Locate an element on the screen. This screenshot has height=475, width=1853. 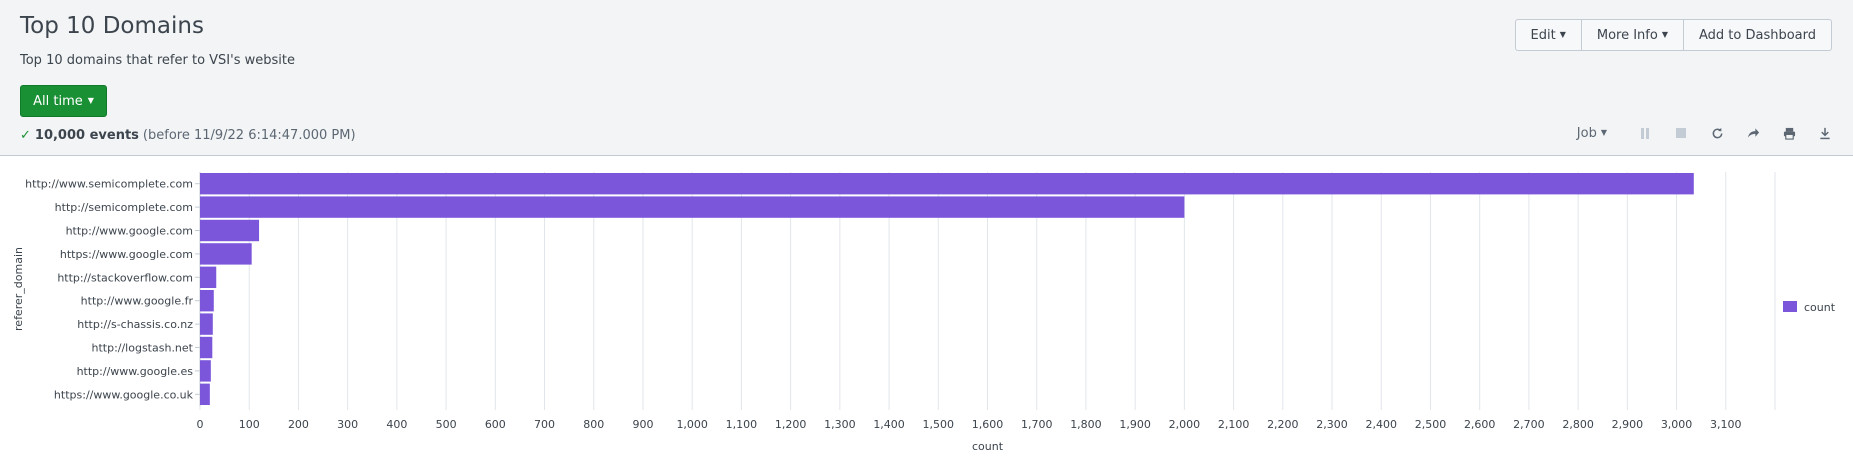
add-to-dashboard-label: Add to Dashboard is located at coordinates (1757, 35).